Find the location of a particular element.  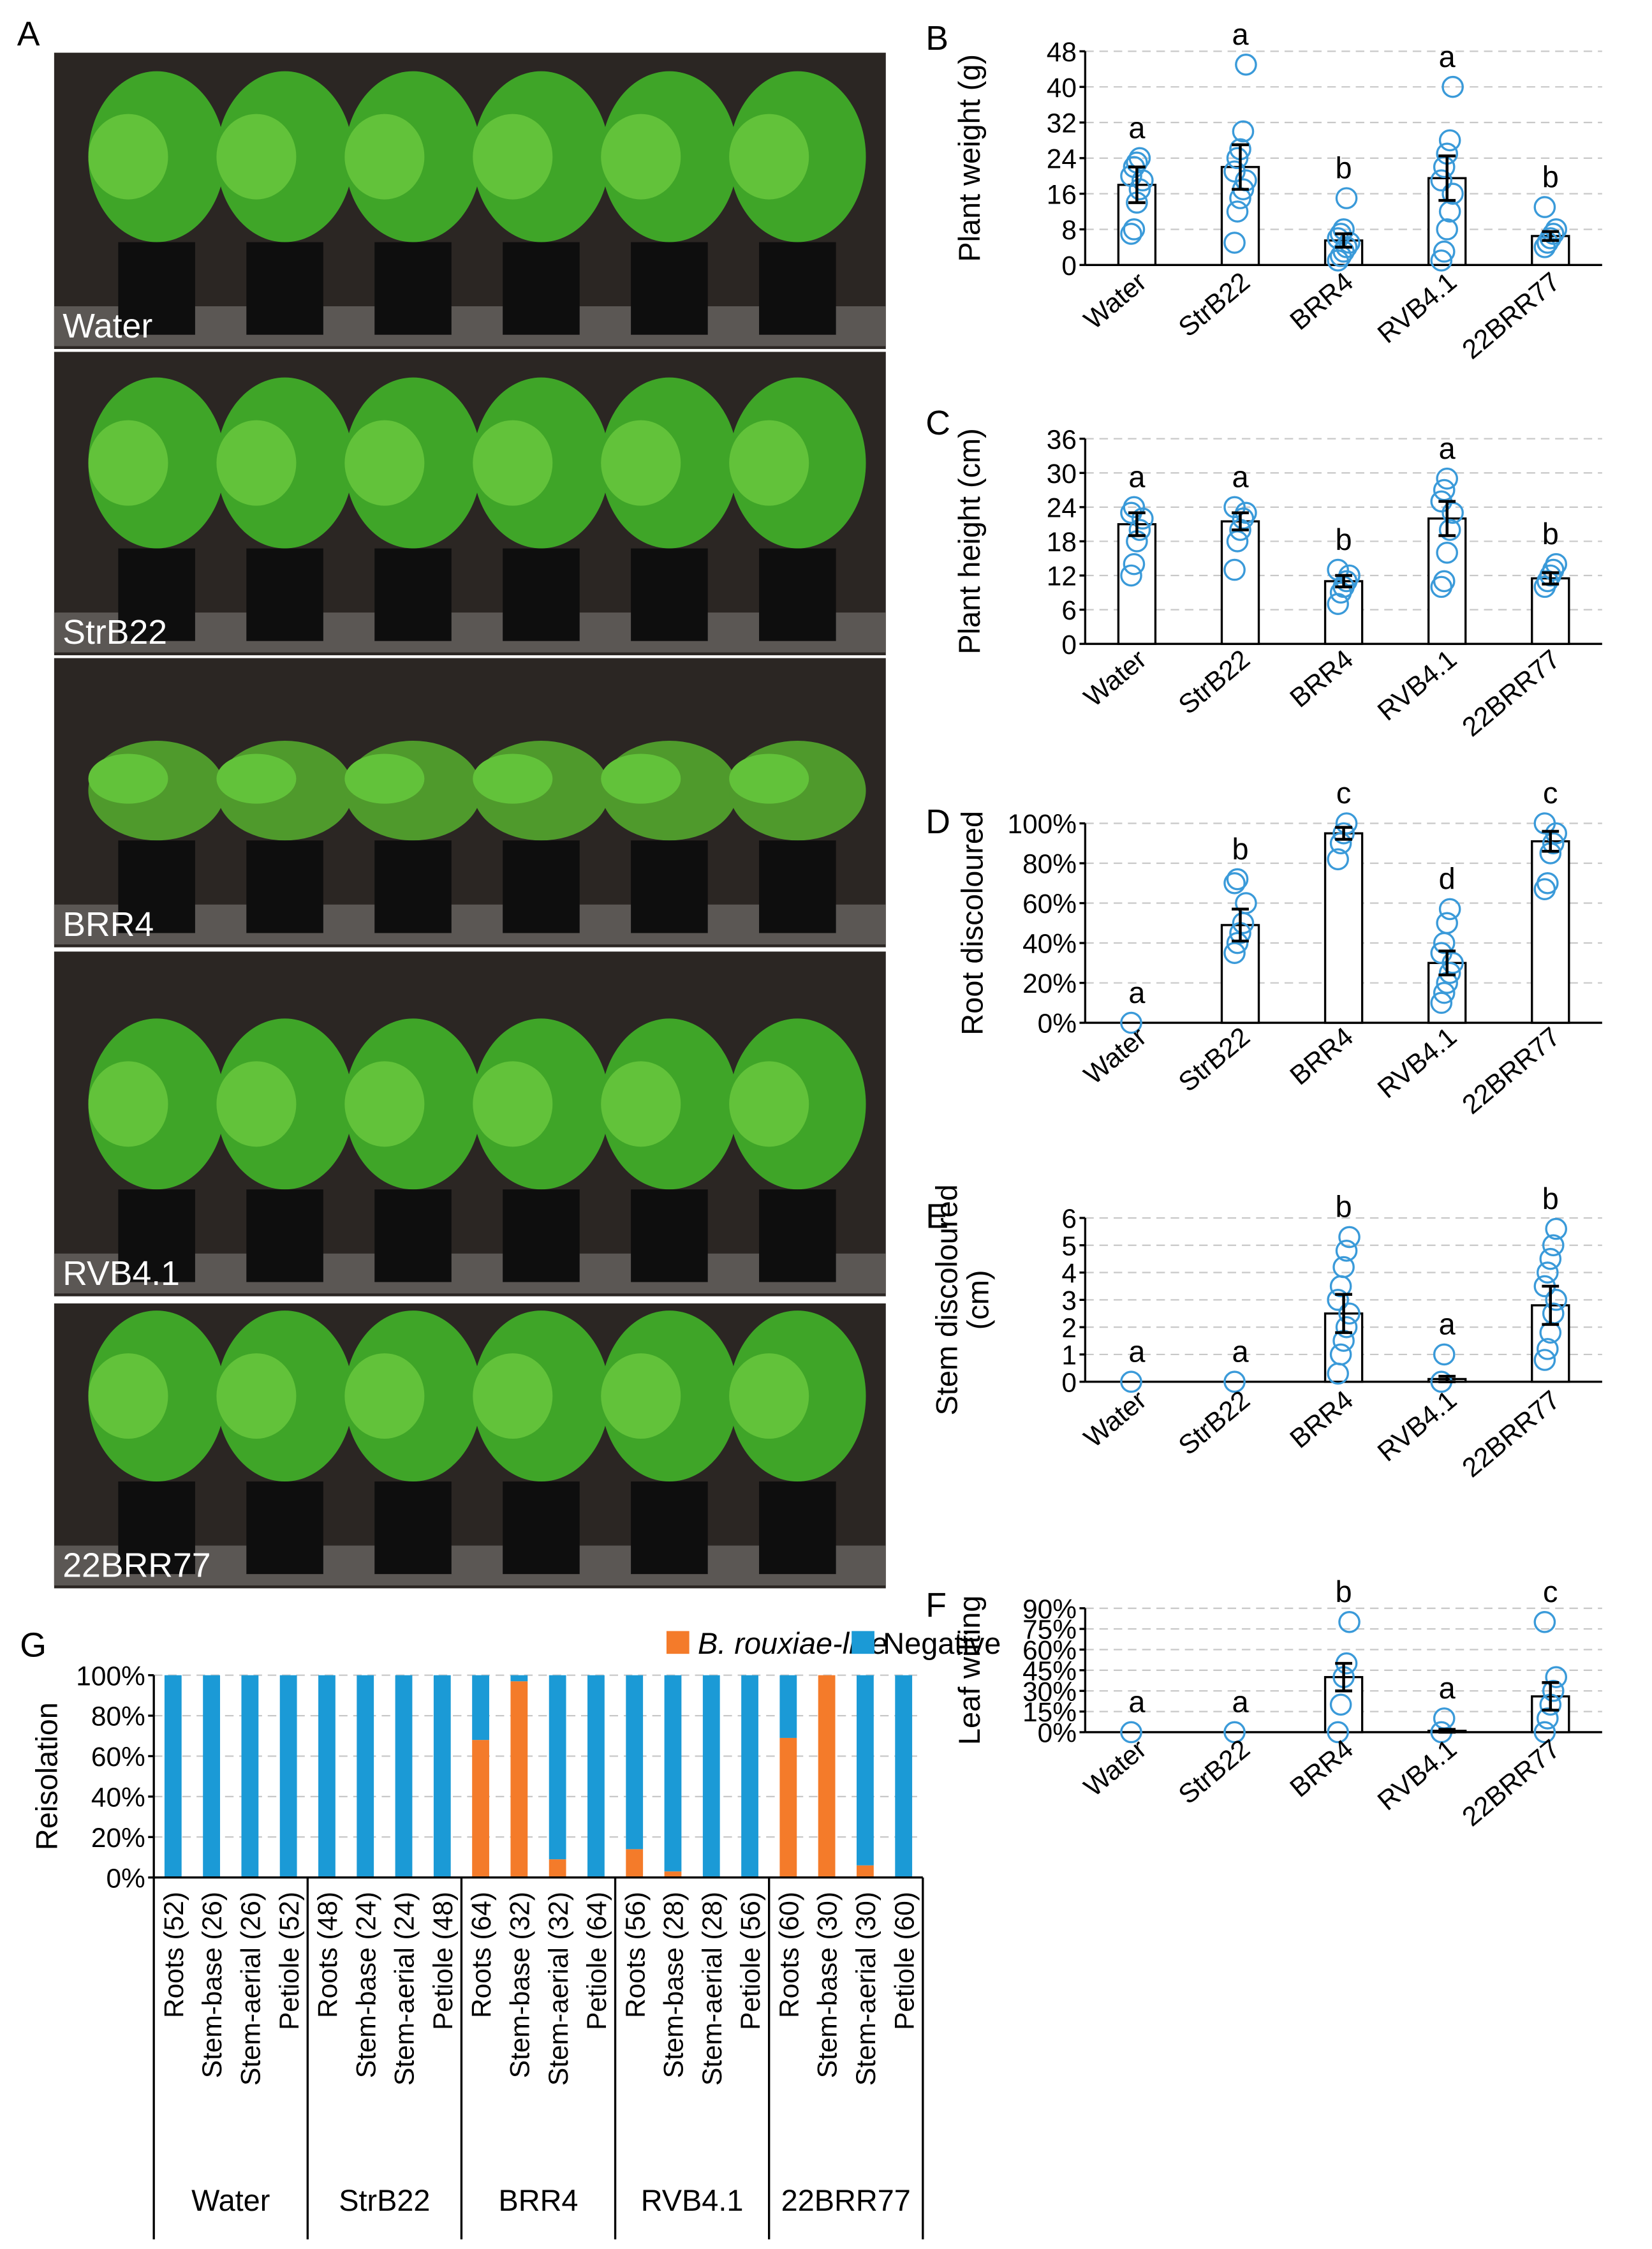

x-tick-label: RVB4.1 is located at coordinates (1418, 1425).